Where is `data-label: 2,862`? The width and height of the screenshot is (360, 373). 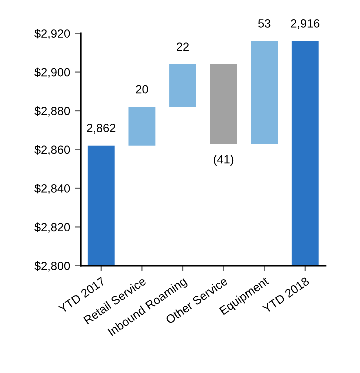 data-label: 2,862 is located at coordinates (101, 129).